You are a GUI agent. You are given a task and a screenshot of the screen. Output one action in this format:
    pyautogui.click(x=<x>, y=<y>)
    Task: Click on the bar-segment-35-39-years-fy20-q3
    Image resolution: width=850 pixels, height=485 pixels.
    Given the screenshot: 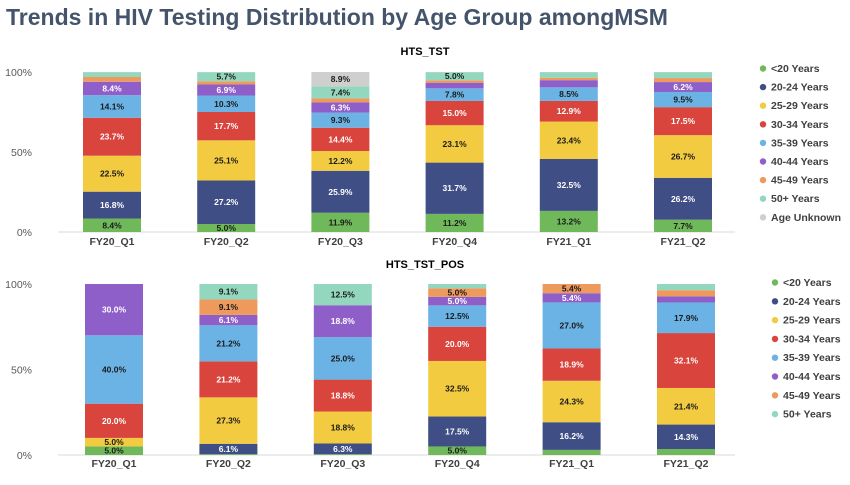 What is the action you would take?
    pyautogui.click(x=340, y=120)
    